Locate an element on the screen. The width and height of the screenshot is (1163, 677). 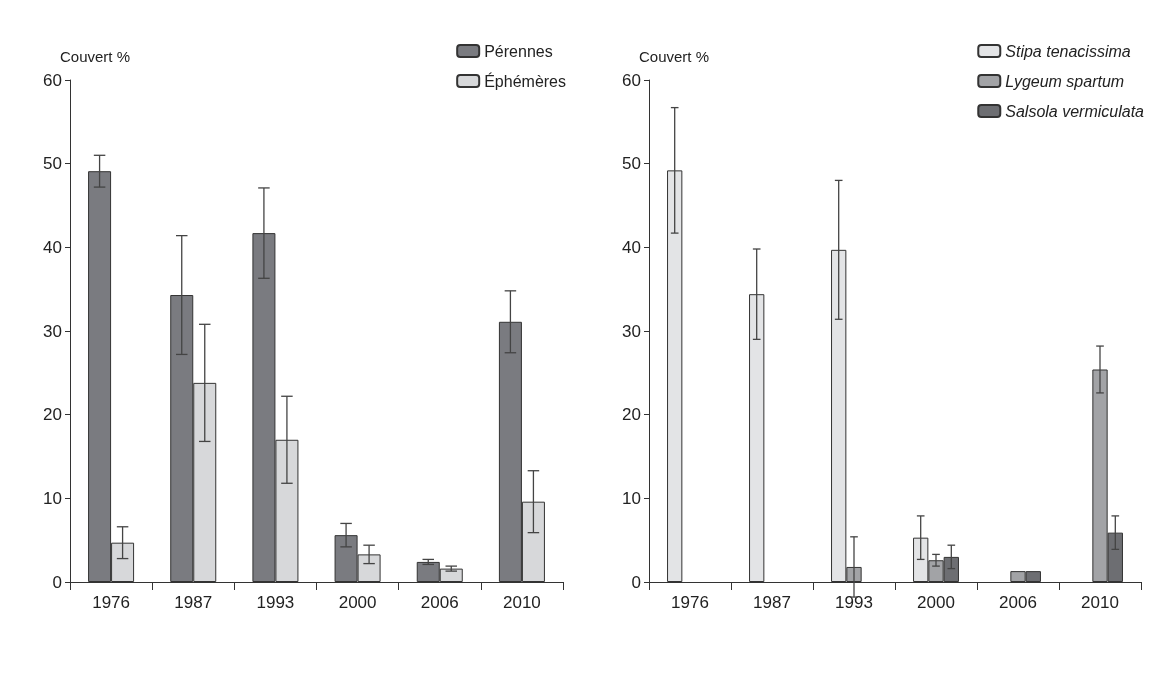
legend-label: Éphémères is located at coordinates (525, 80).